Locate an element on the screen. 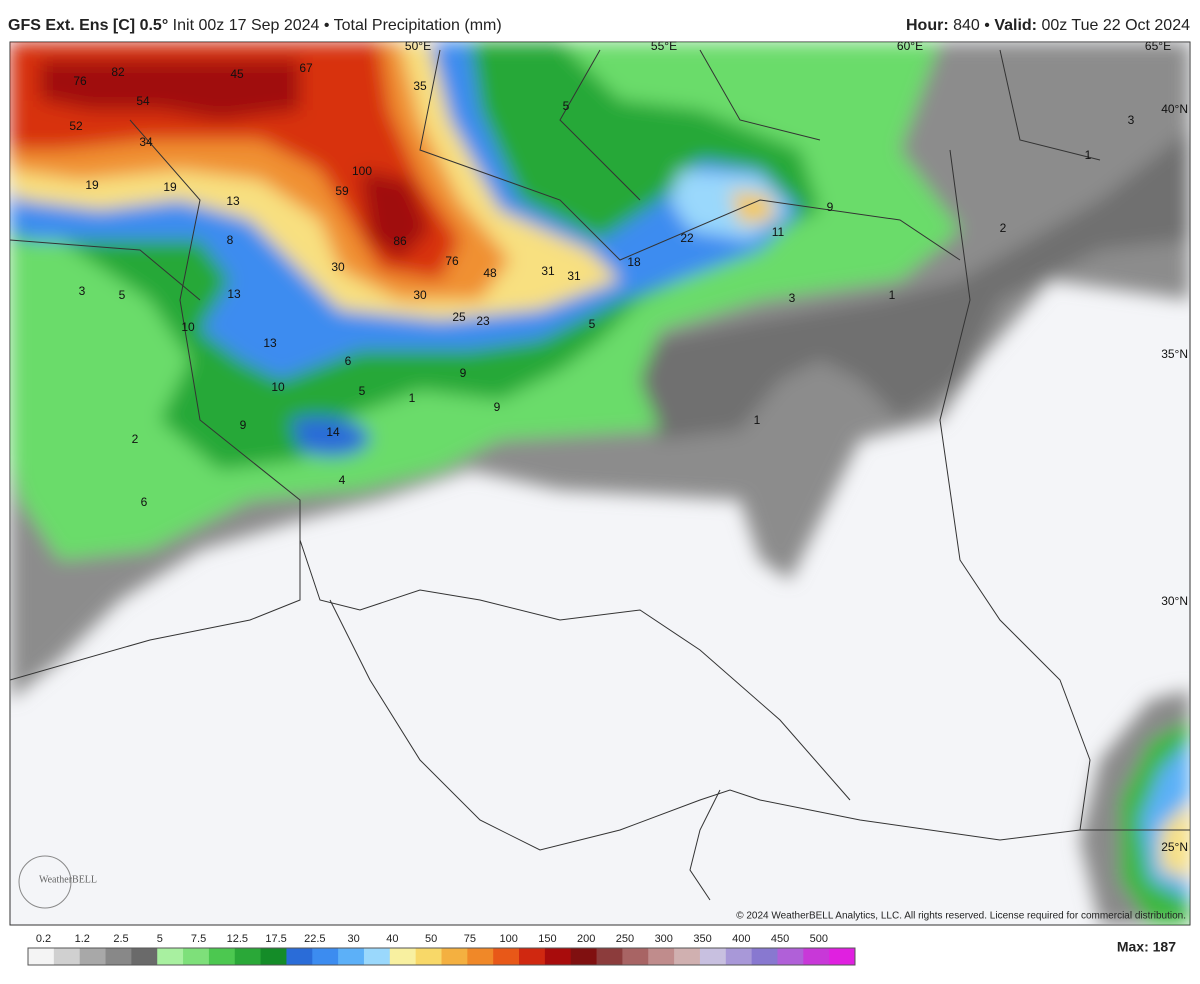  precip-value: 4 is located at coordinates (342, 480).